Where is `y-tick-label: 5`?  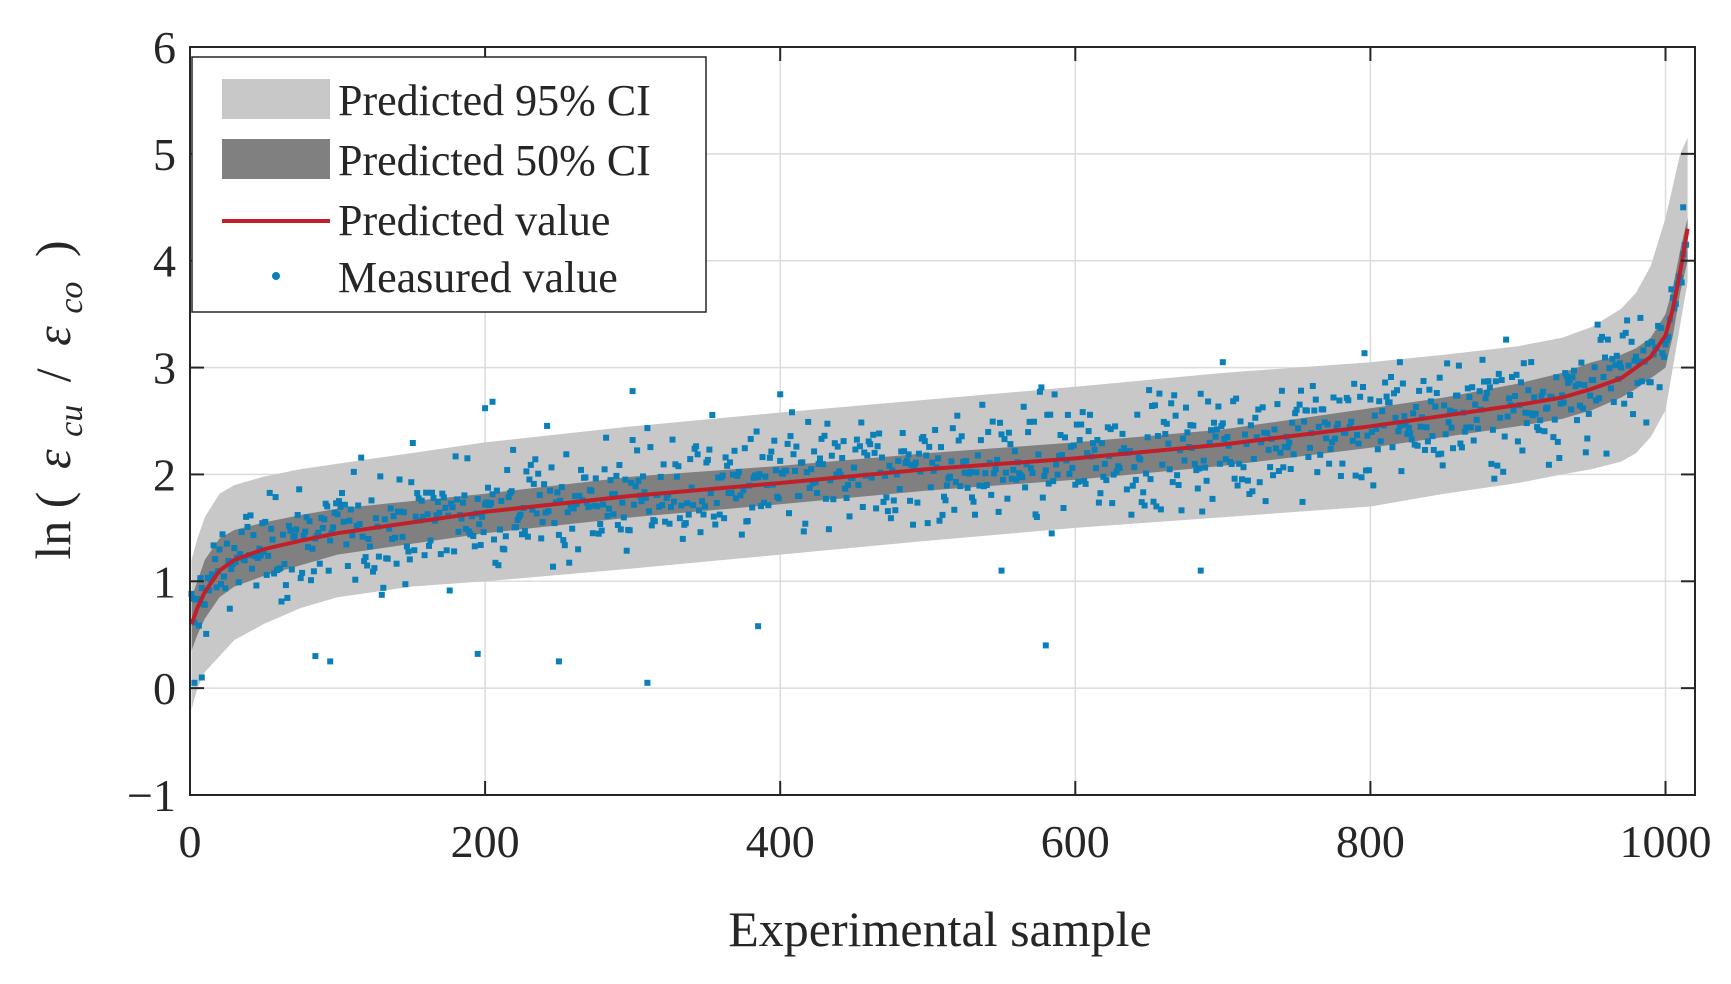
y-tick-label: 5 is located at coordinates (164, 154).